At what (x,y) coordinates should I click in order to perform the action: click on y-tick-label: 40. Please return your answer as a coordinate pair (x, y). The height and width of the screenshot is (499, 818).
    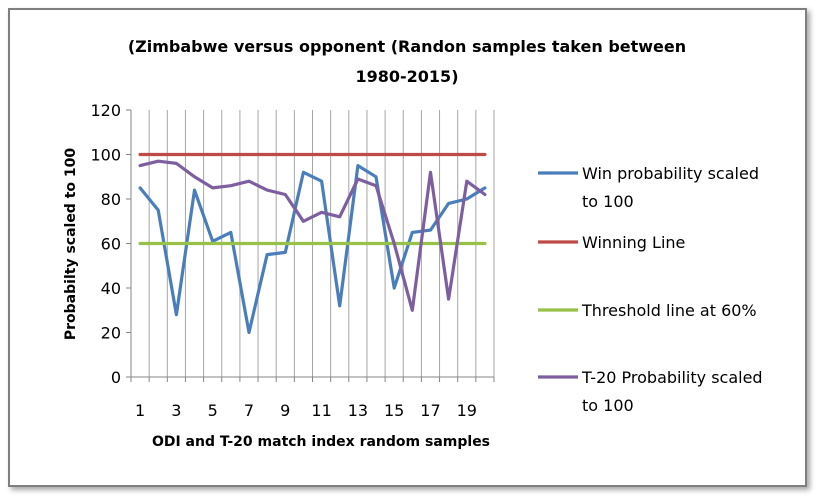
    Looking at the image, I should click on (111, 288).